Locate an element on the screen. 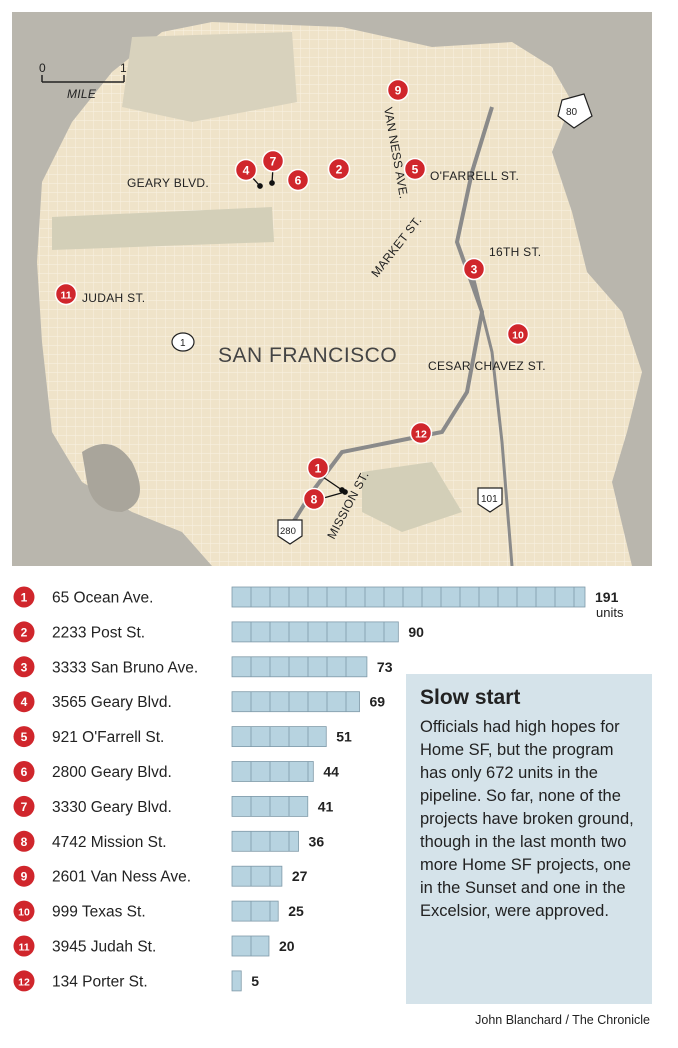 Image resolution: width=678 pixels, height=1048 pixels. highway-1-shield: 1 is located at coordinates (183, 342).